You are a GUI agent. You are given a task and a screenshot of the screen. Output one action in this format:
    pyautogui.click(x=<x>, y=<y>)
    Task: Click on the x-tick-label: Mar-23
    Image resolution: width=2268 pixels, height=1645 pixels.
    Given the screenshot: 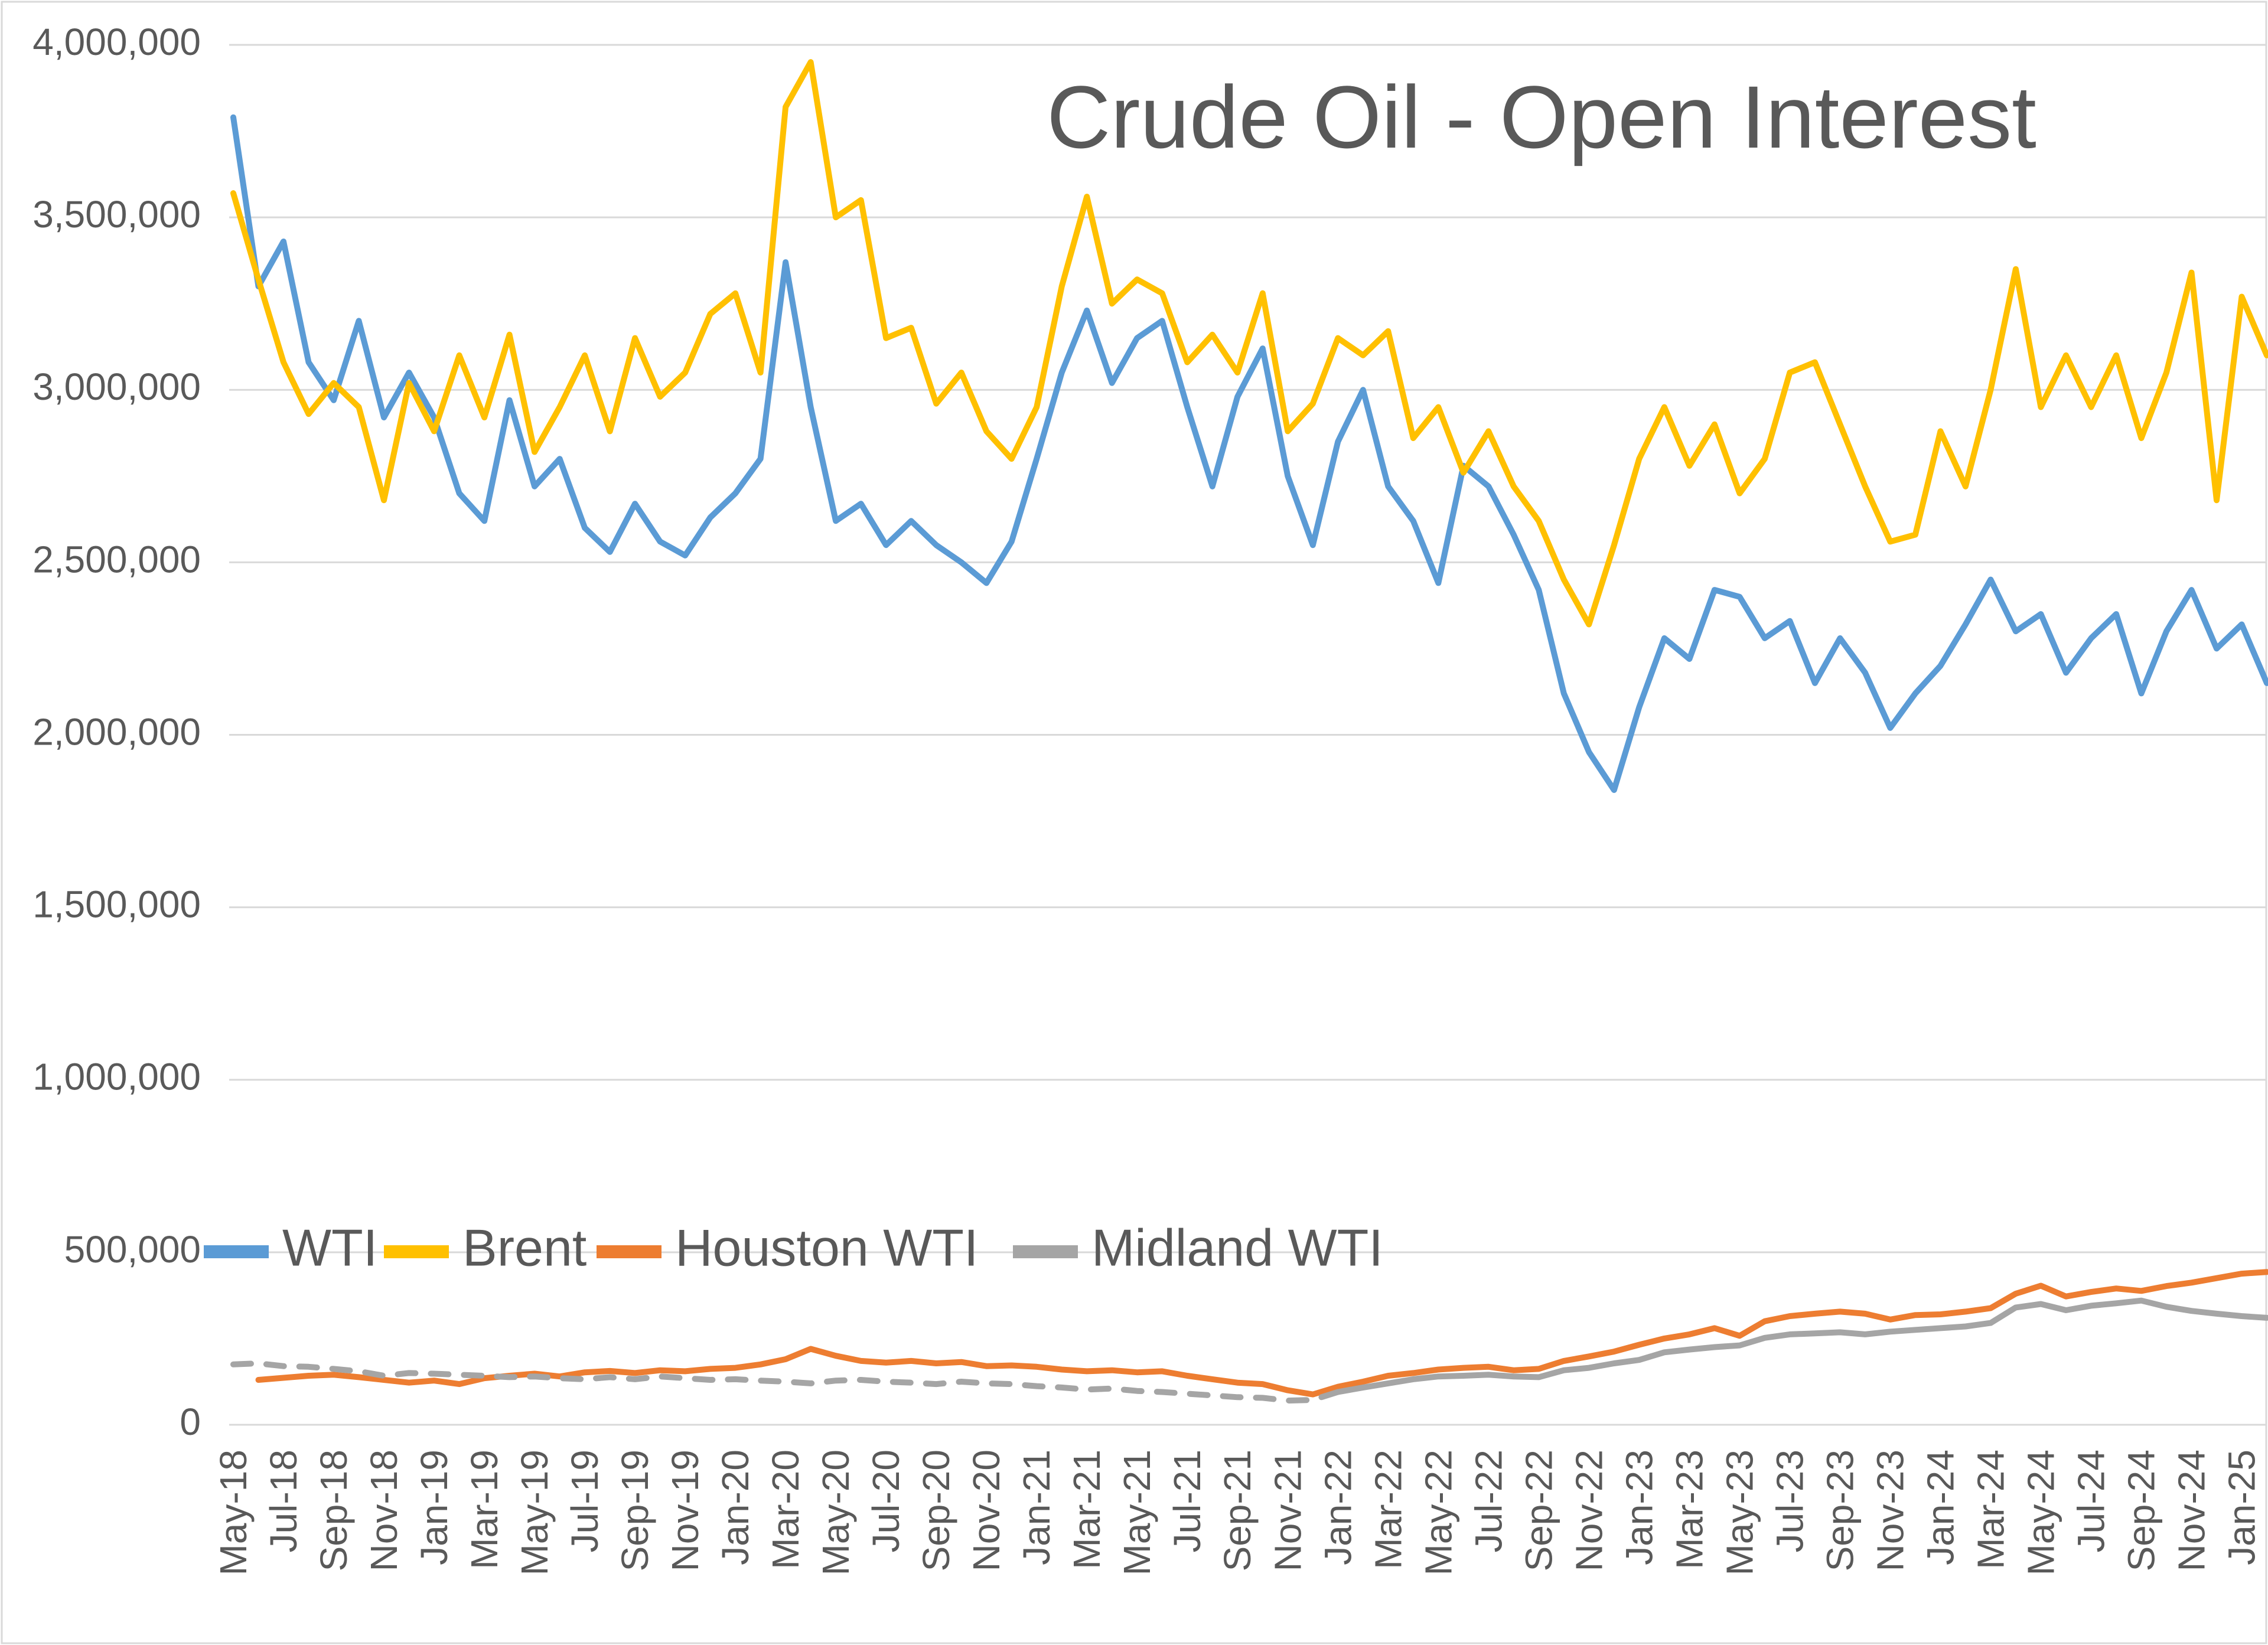 What is the action you would take?
    pyautogui.click(x=1689, y=1509)
    